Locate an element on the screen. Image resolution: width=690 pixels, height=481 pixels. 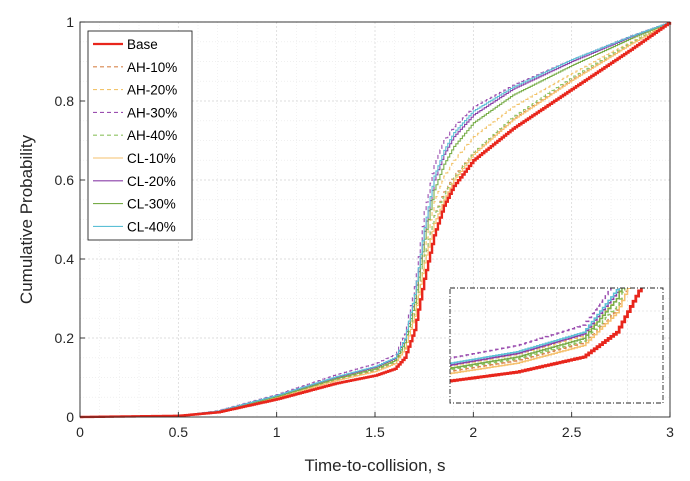
inset-series-line-cl-10pct is located at coordinates (541, 331).